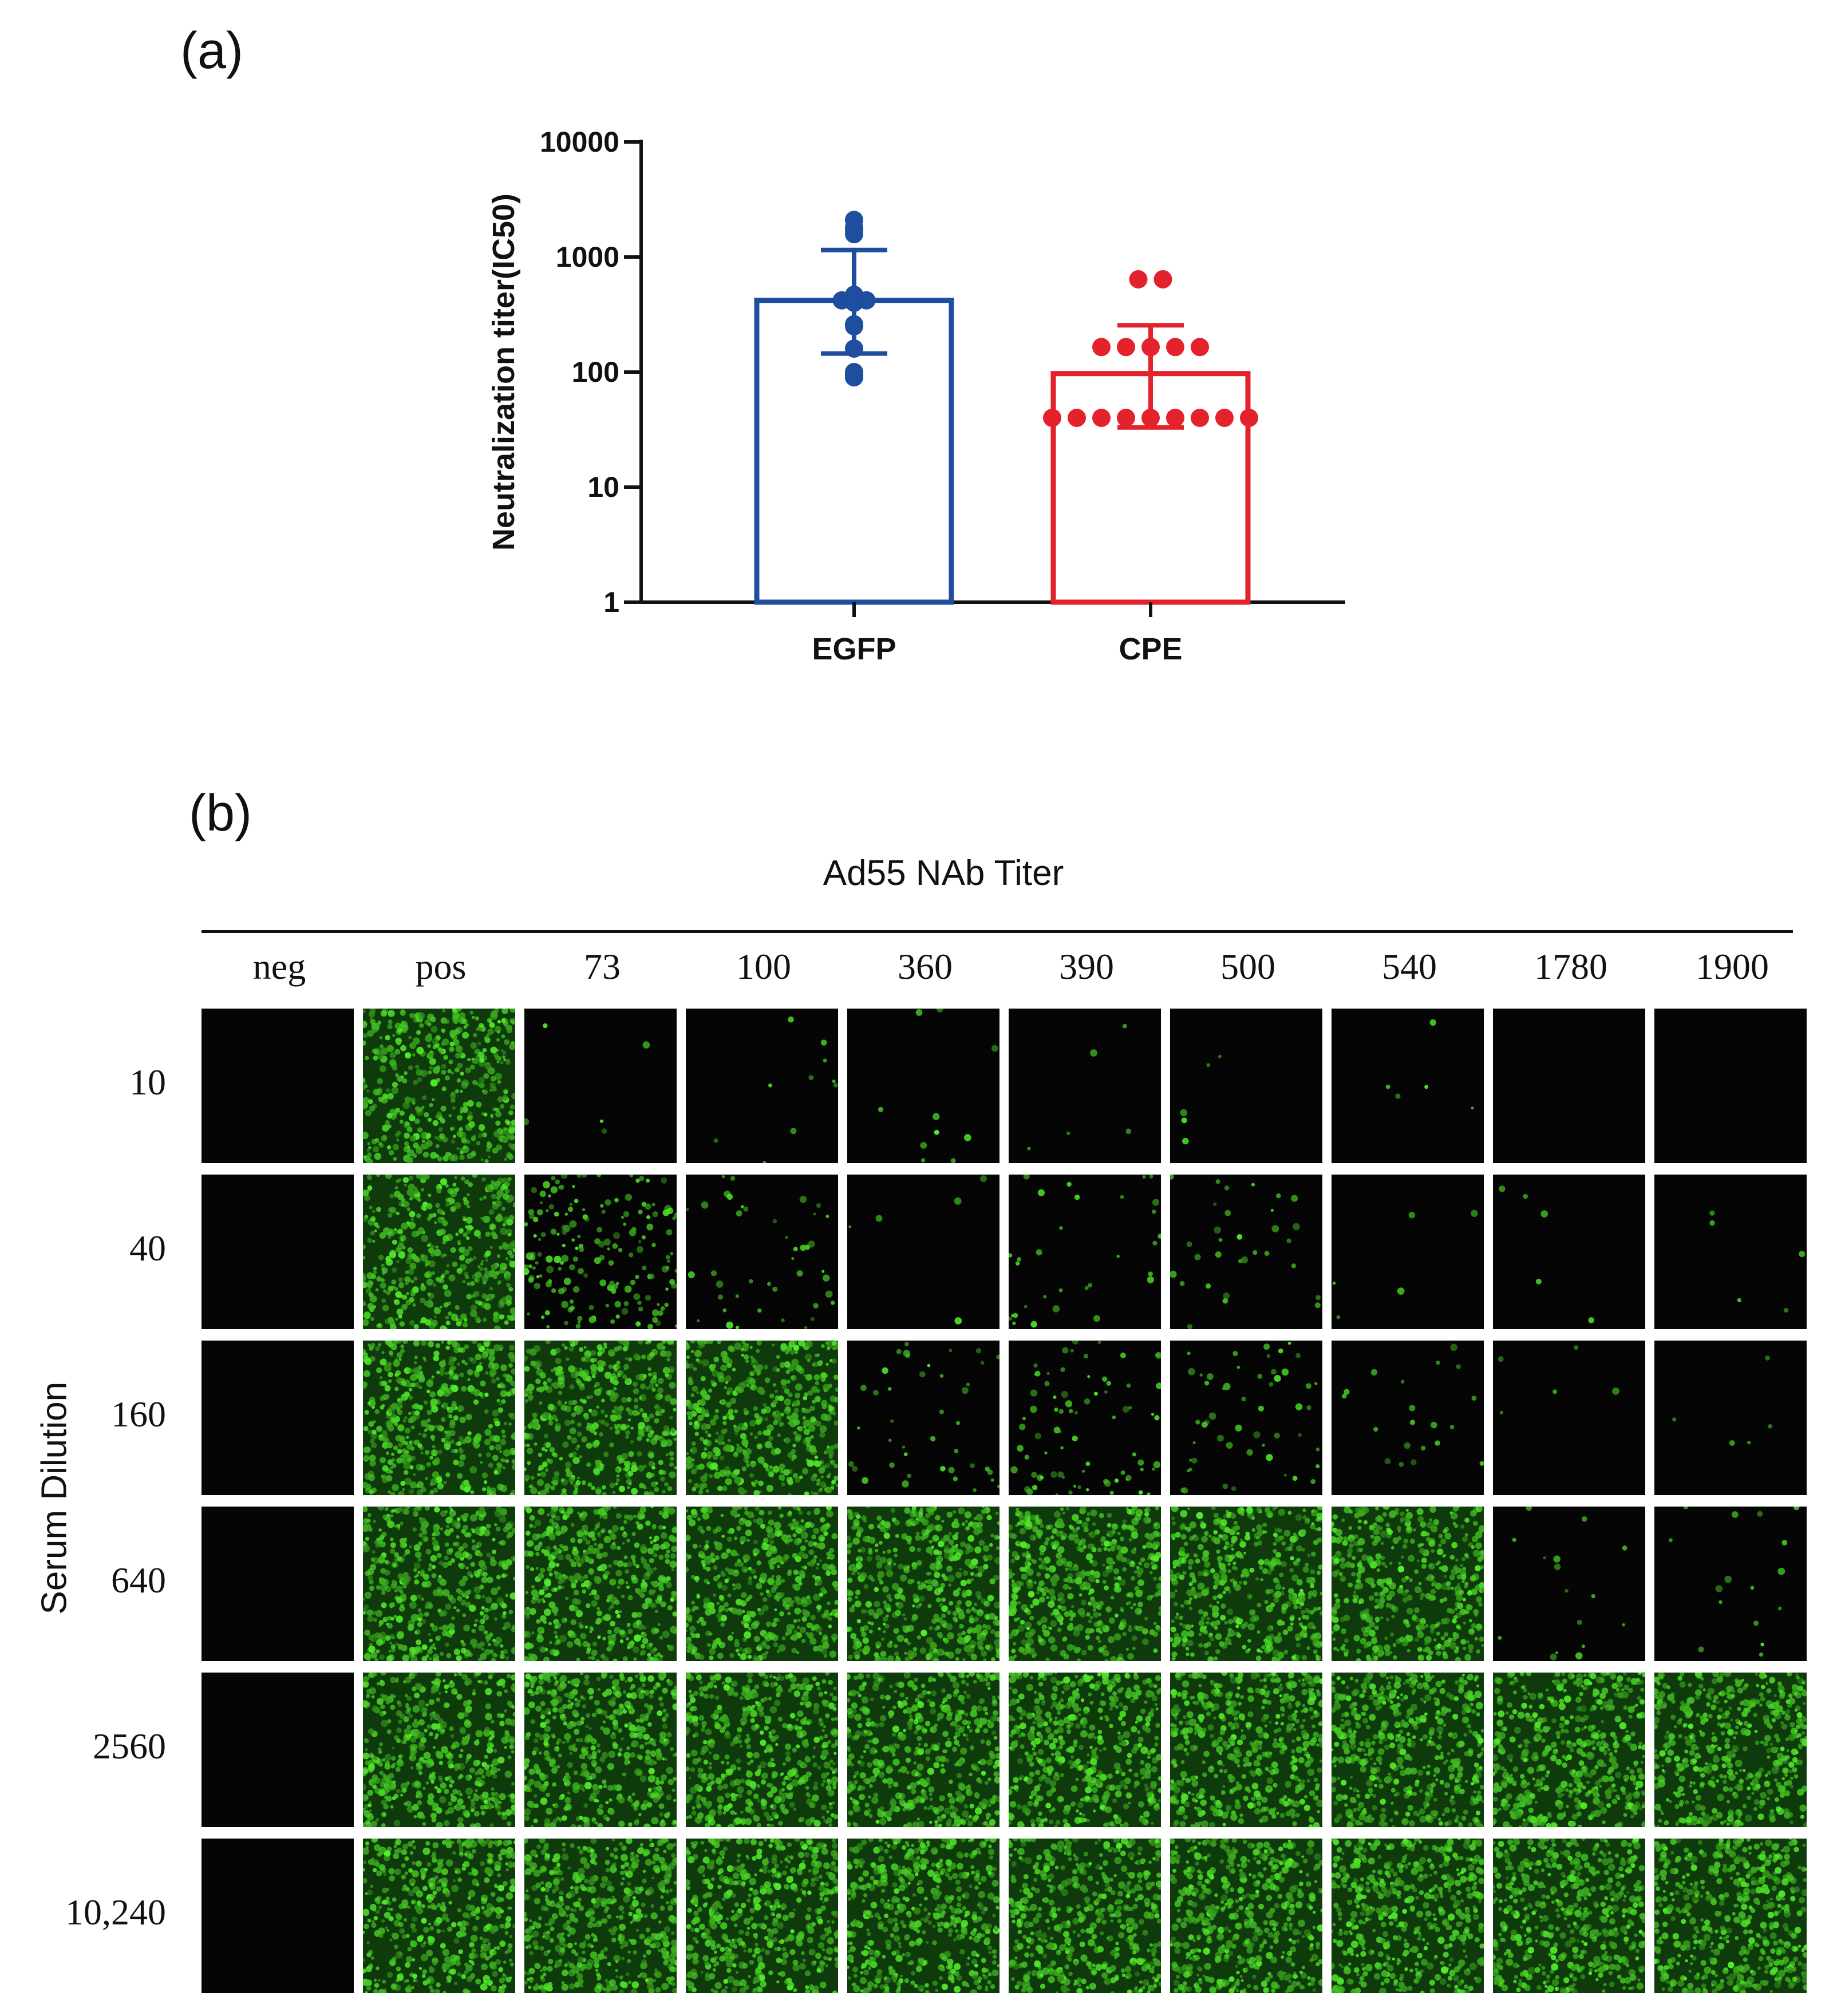 Image resolution: width=1841 pixels, height=2016 pixels. What do you see at coordinates (854, 649) in the screenshot?
I see `x-tick-label: EGFP` at bounding box center [854, 649].